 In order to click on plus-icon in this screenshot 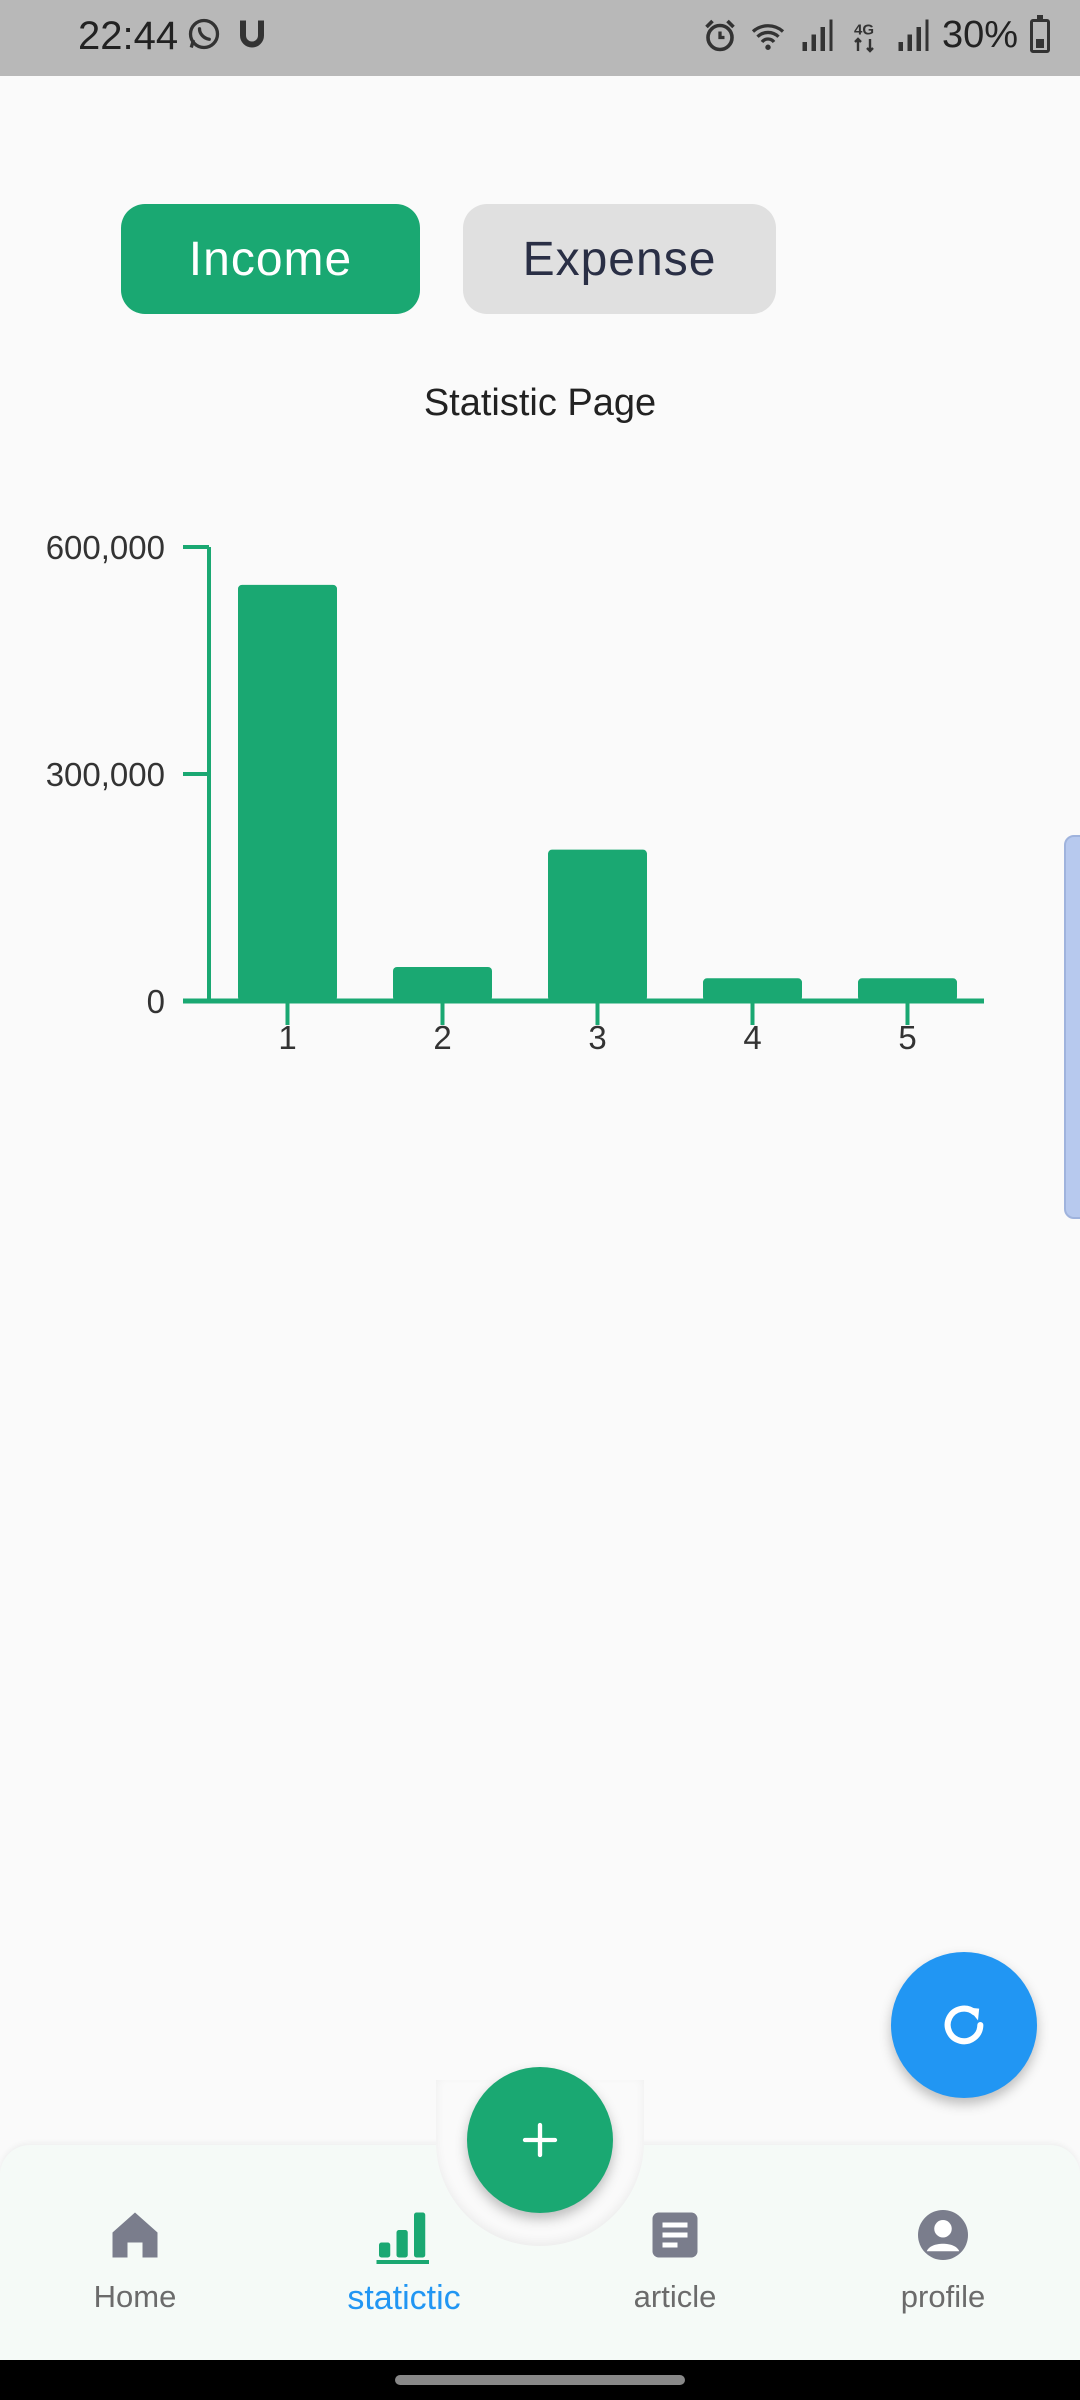, I will do `click(540, 2140)`.